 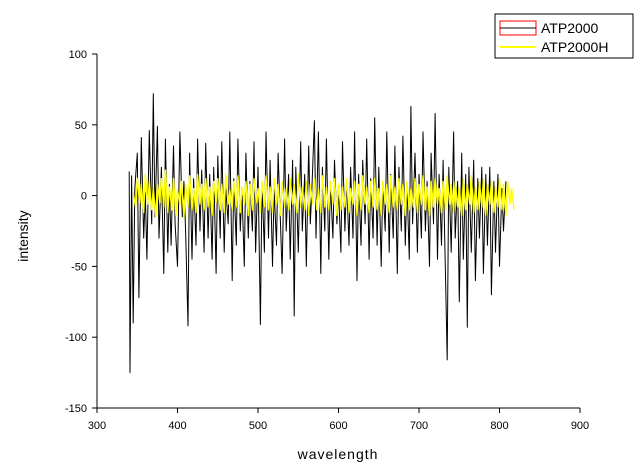 What do you see at coordinates (419, 426) in the screenshot?
I see `x-tick-label: 700` at bounding box center [419, 426].